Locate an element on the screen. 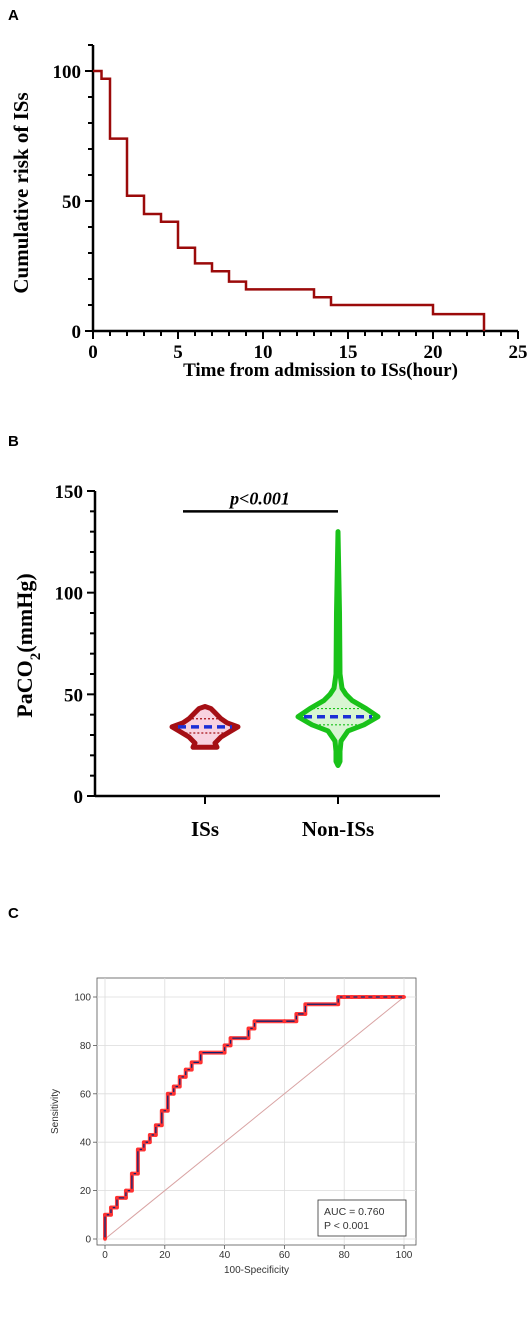  x-axis-title: Time from admission to ISs(hour) is located at coordinates (320, 370).